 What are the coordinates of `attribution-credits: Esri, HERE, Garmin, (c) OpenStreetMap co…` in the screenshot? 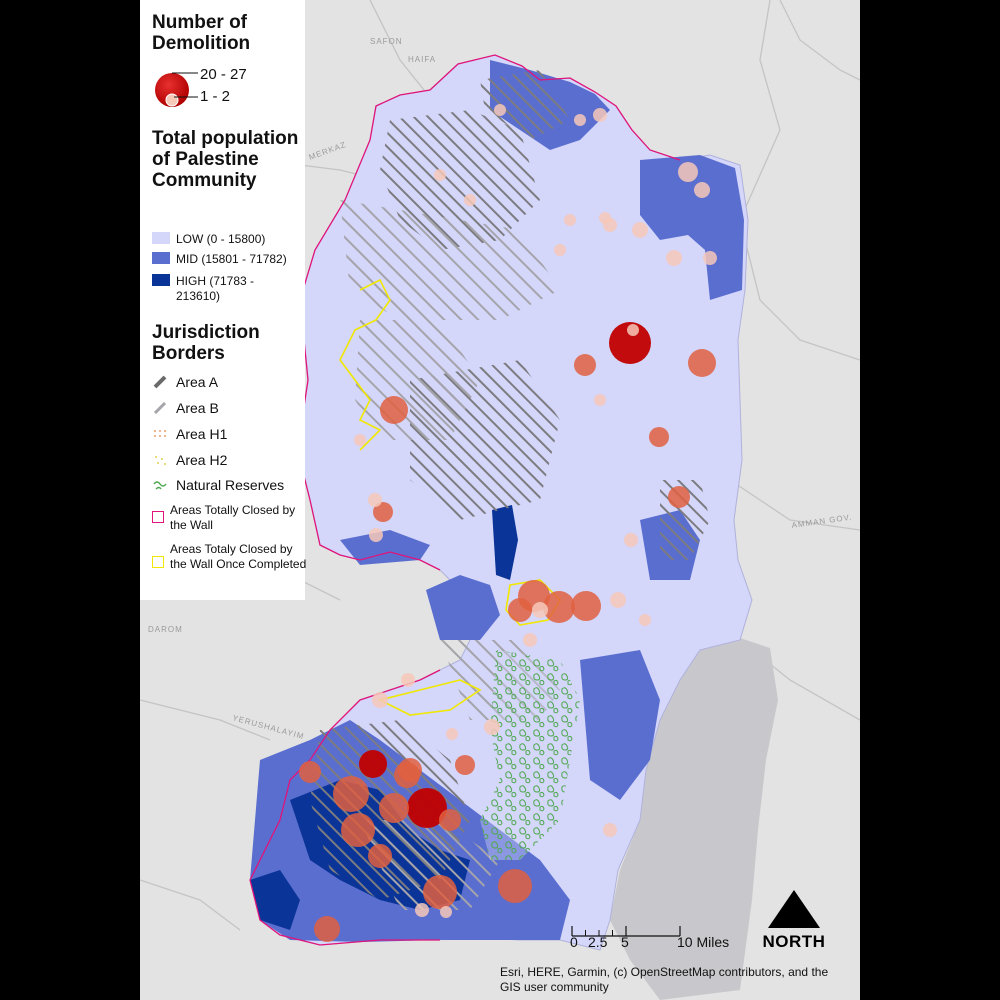 It's located at (664, 979).